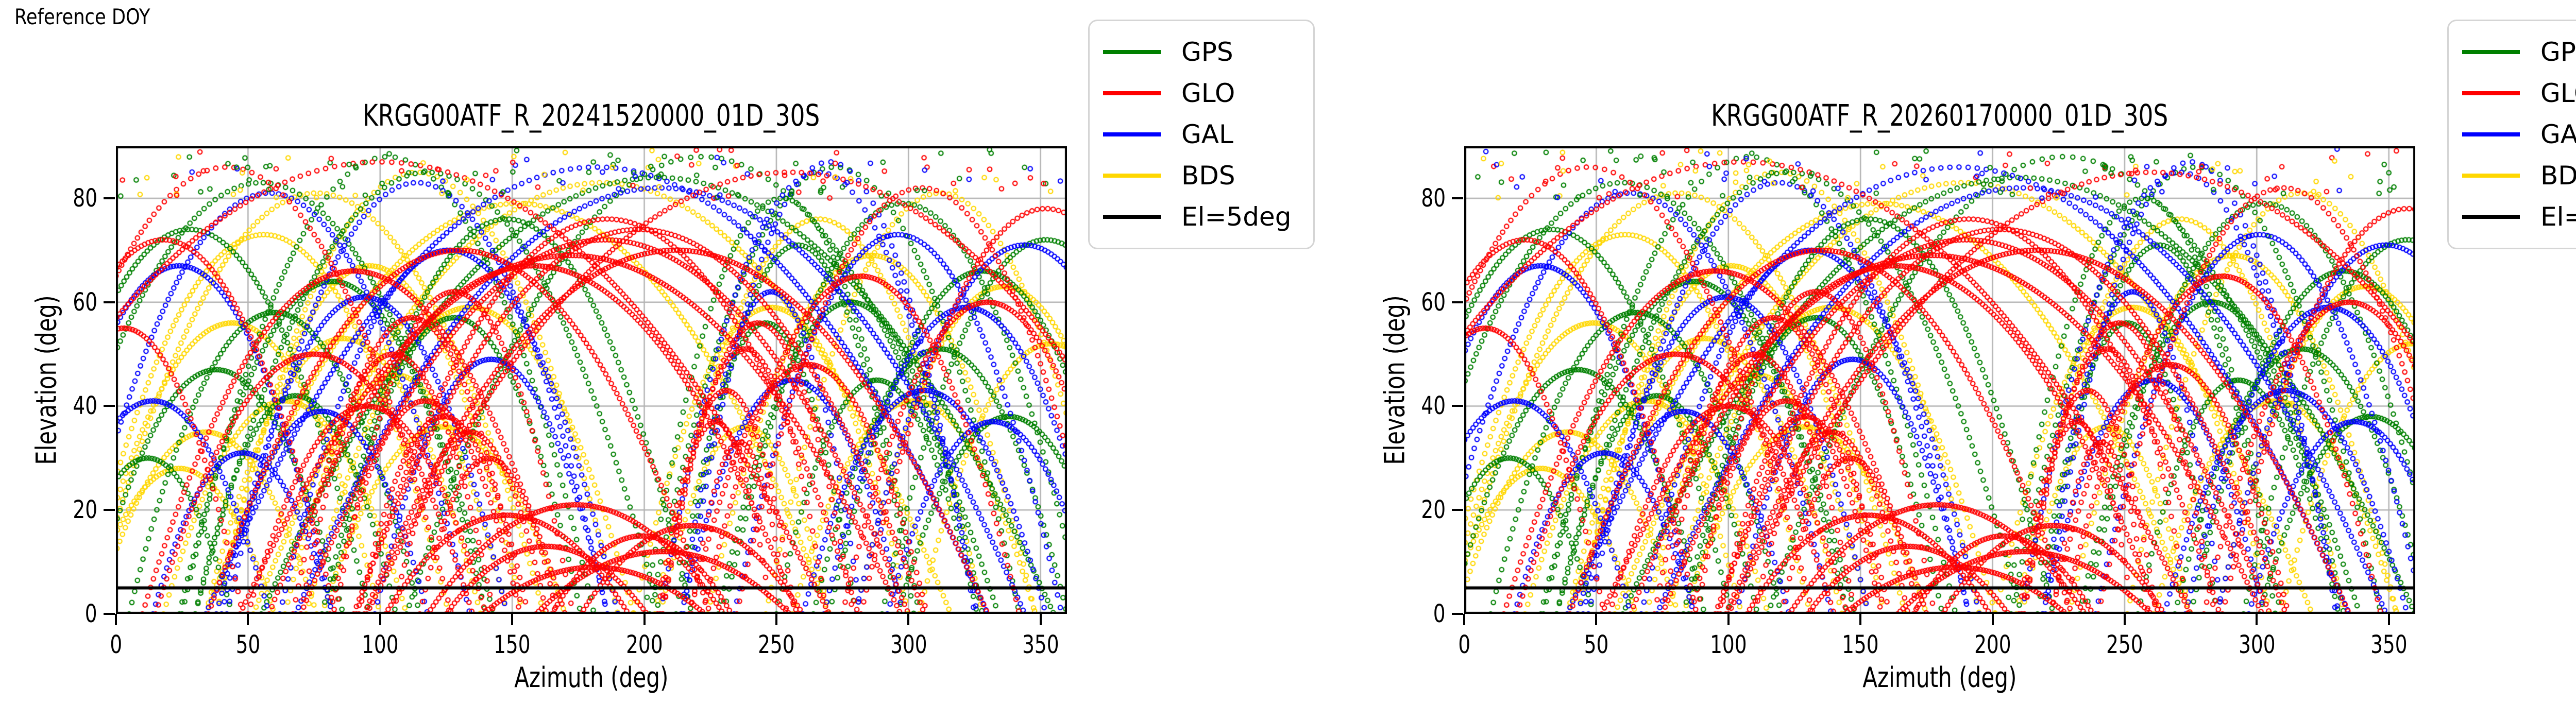 This screenshot has height=720, width=2576. Describe the element at coordinates (1939, 677) in the screenshot. I see `panel2-x-axis-label: Azimuth (deg)` at that location.